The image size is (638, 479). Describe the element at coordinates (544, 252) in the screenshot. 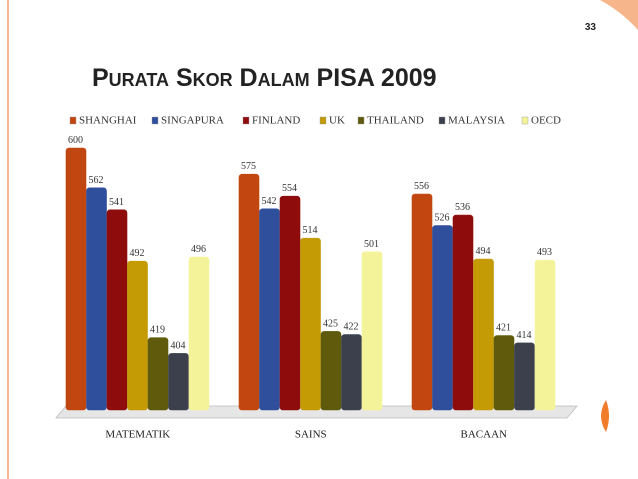

I see `value-label: 493` at that location.